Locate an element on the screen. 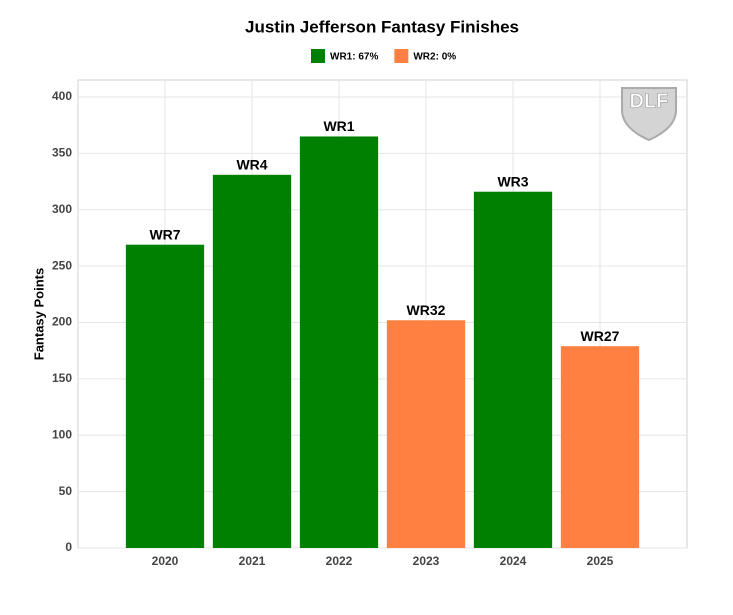 The image size is (733, 615). logo-text: DLF is located at coordinates (649, 101).